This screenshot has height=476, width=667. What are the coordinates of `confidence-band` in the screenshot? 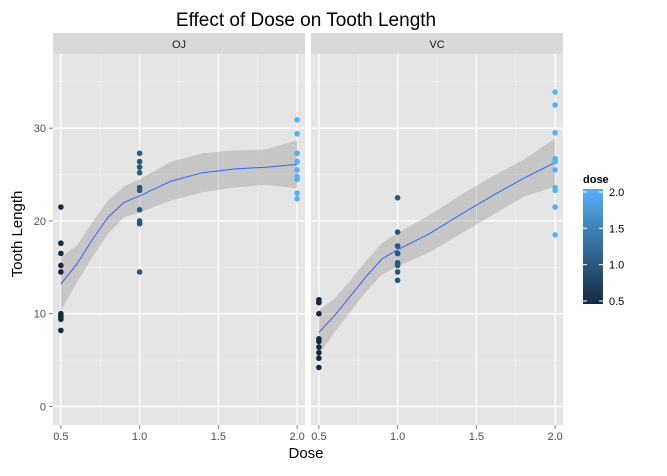 It's located at (179, 225).